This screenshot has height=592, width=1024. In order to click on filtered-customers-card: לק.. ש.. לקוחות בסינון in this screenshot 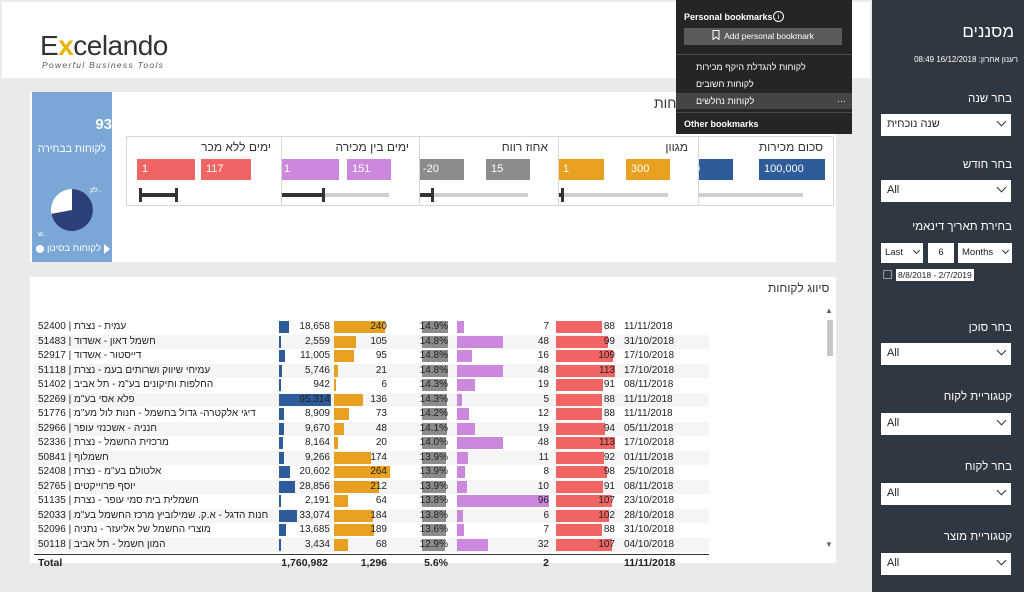, I will do `click(72, 218)`.